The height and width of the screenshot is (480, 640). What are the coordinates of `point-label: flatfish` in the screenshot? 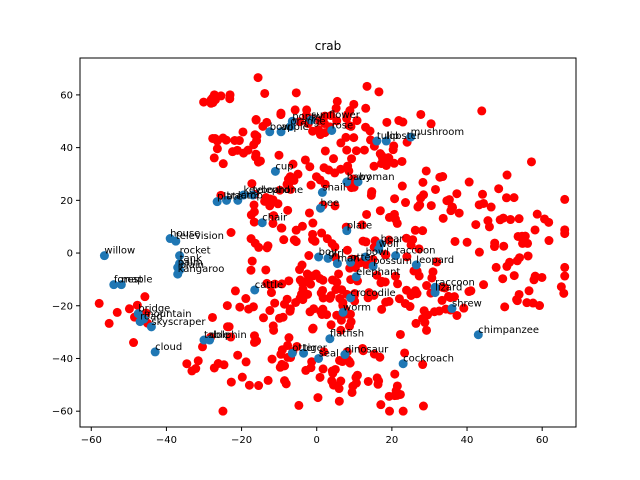 It's located at (347, 334).